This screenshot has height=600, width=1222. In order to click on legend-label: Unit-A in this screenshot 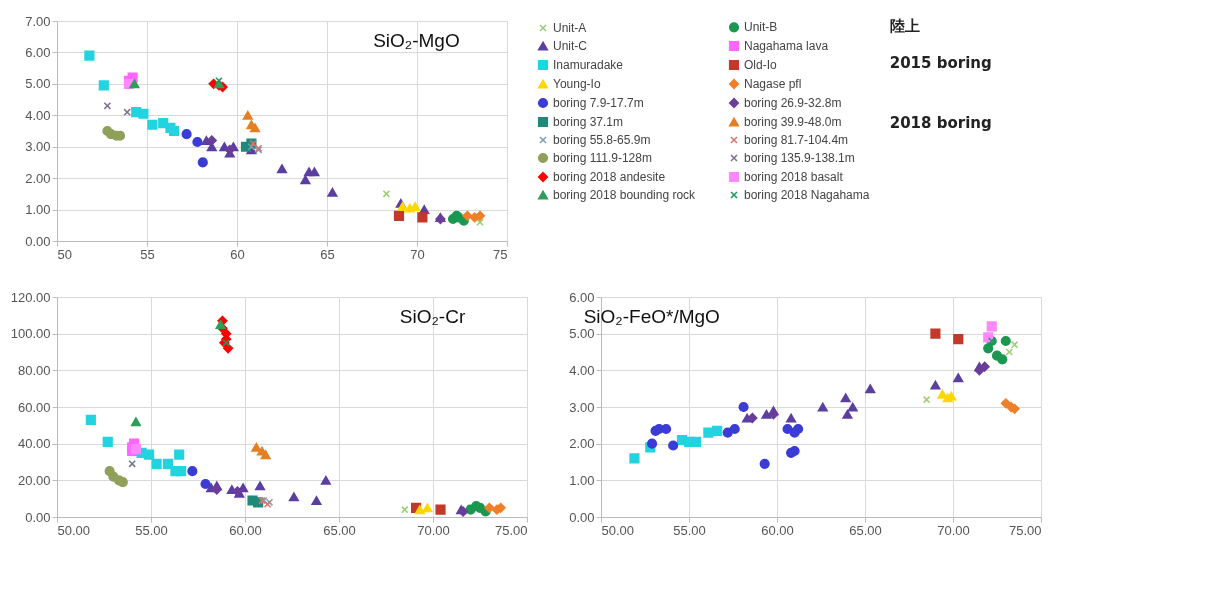, I will do `click(570, 27)`.